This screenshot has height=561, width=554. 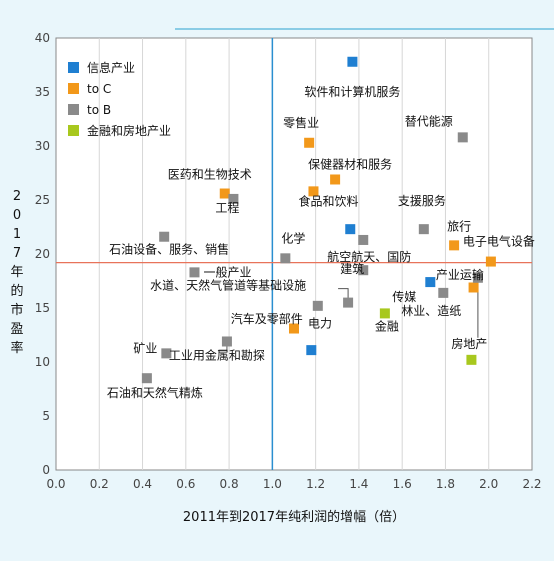 I want to click on point-label: 零售业, so click(x=301, y=122).